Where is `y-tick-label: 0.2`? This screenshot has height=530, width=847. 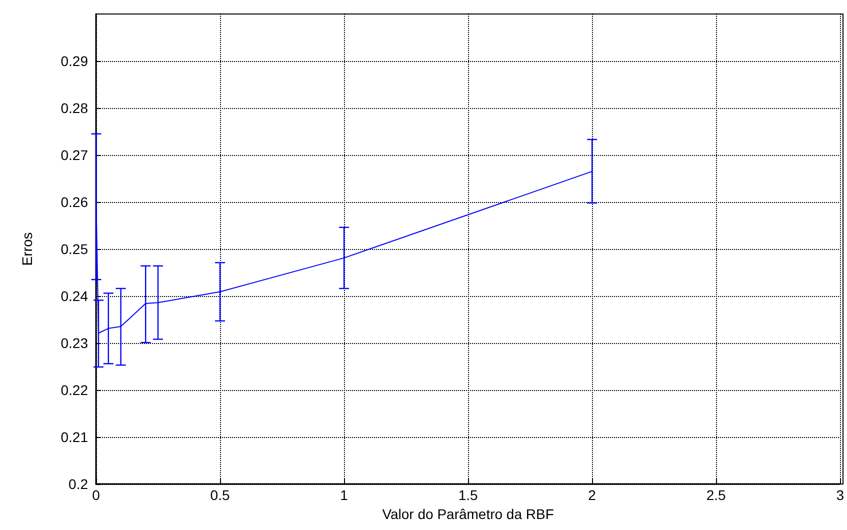 y-tick-label: 0.2 is located at coordinates (78, 484).